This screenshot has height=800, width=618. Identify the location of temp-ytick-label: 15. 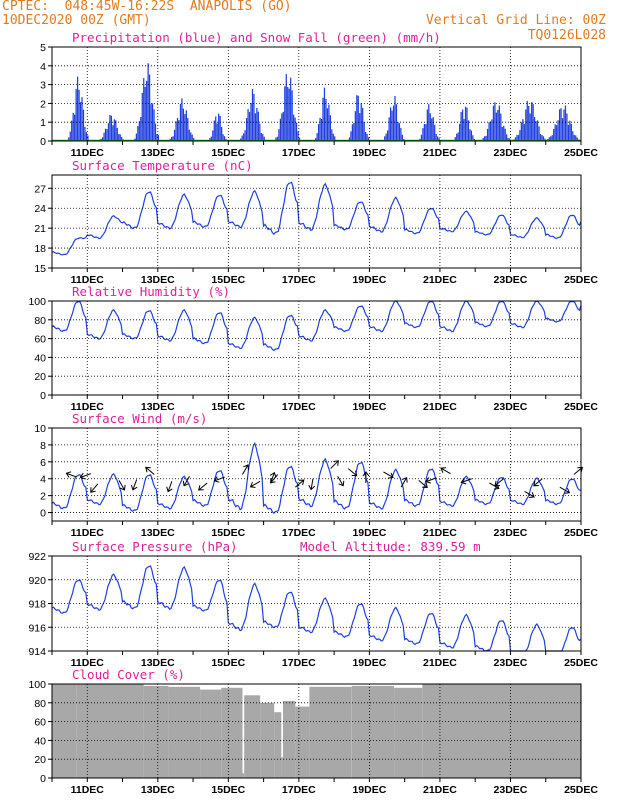
(40, 269).